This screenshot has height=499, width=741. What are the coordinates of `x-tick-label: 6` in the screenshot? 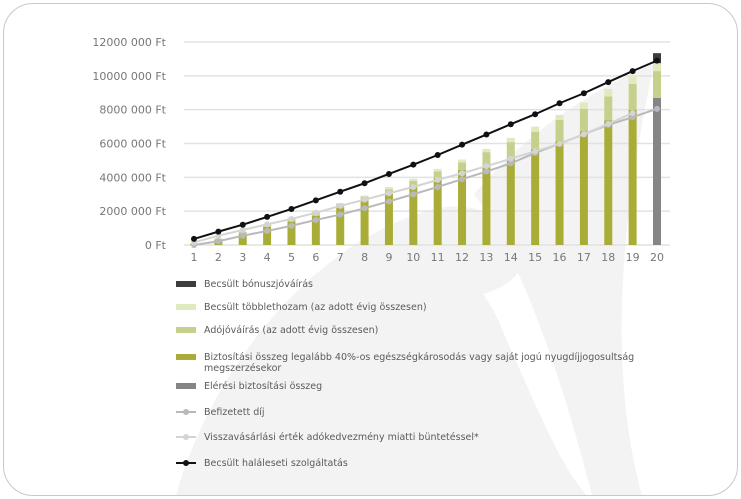 It's located at (315, 257).